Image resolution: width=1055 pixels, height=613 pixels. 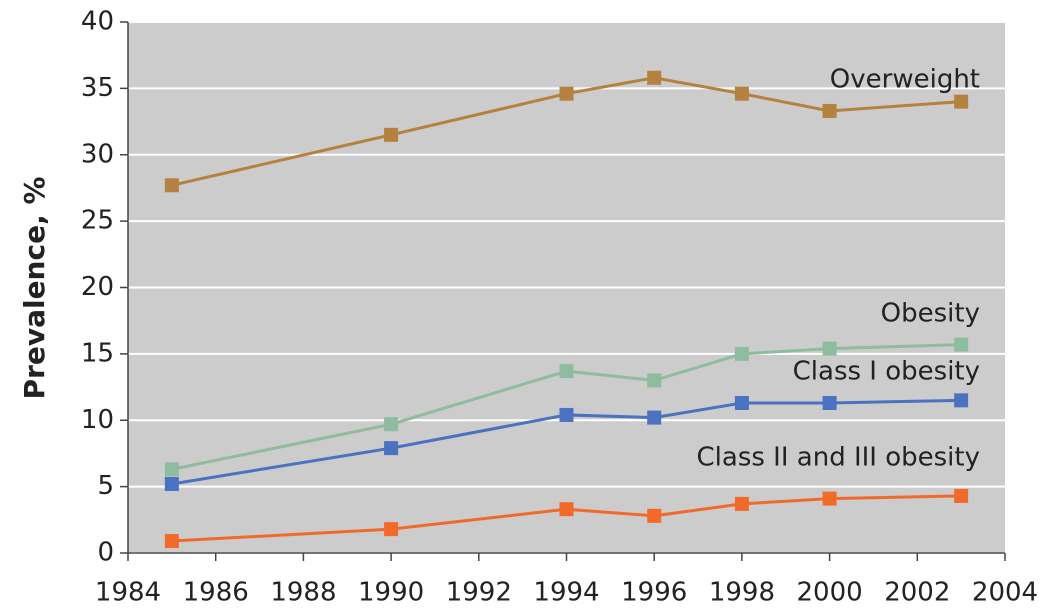 I want to click on y-tick-label: 5, so click(x=105, y=486).